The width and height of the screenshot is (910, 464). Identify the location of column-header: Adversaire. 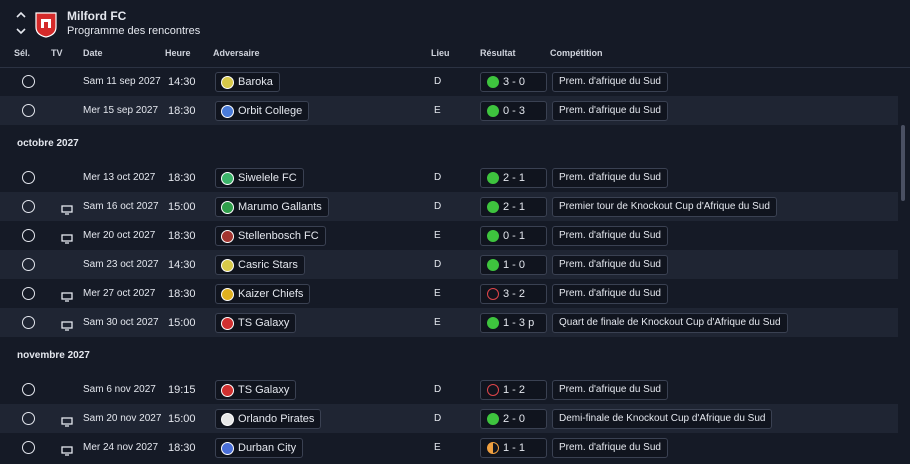
(236, 53).